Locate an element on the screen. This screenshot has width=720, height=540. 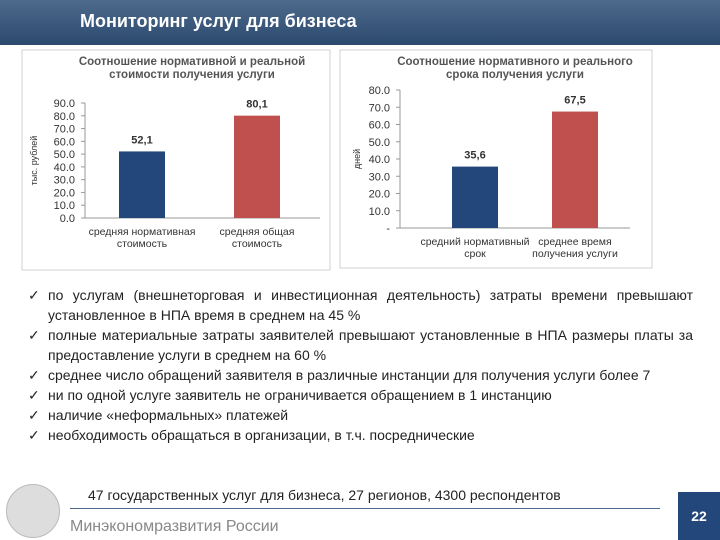
divider is located at coordinates (365, 508).